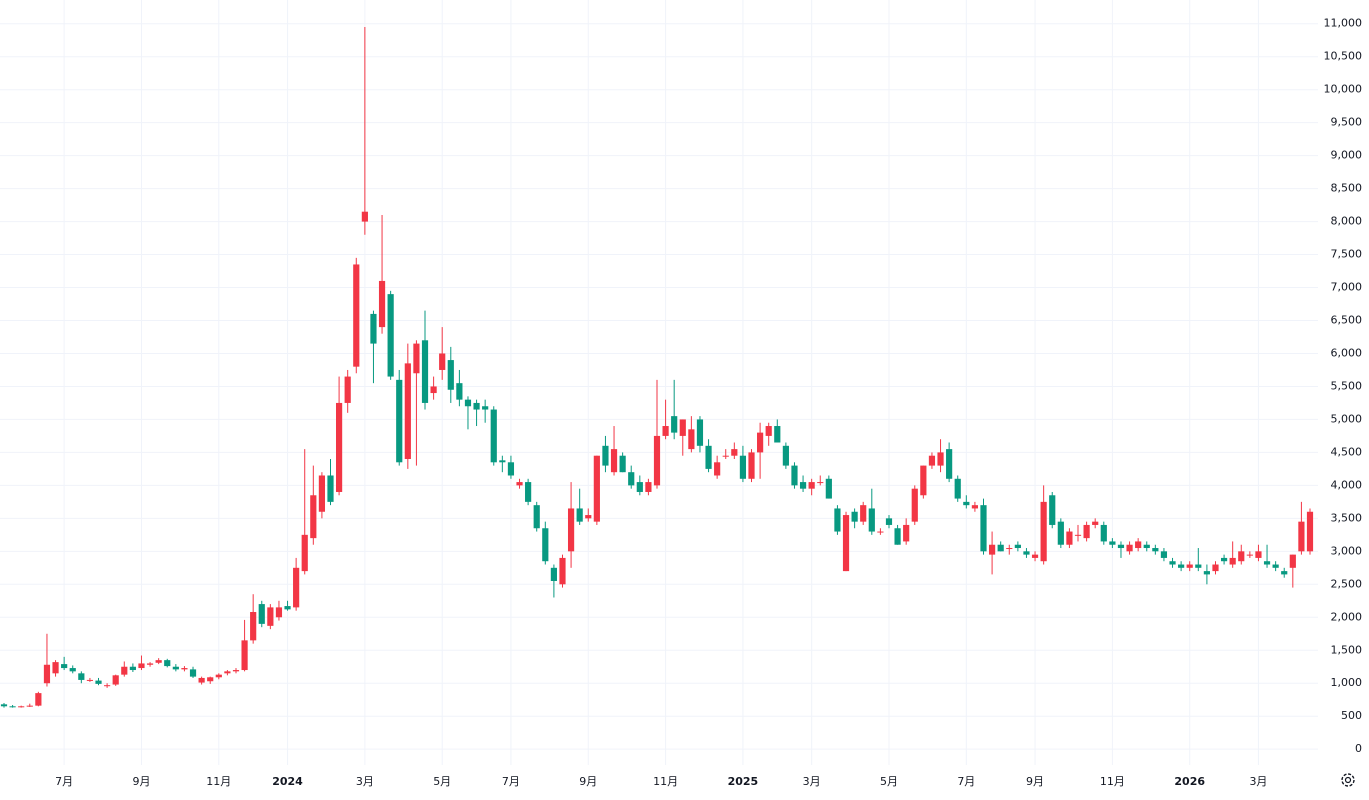  I want to click on x-tick-label: 2024, so click(287, 781).